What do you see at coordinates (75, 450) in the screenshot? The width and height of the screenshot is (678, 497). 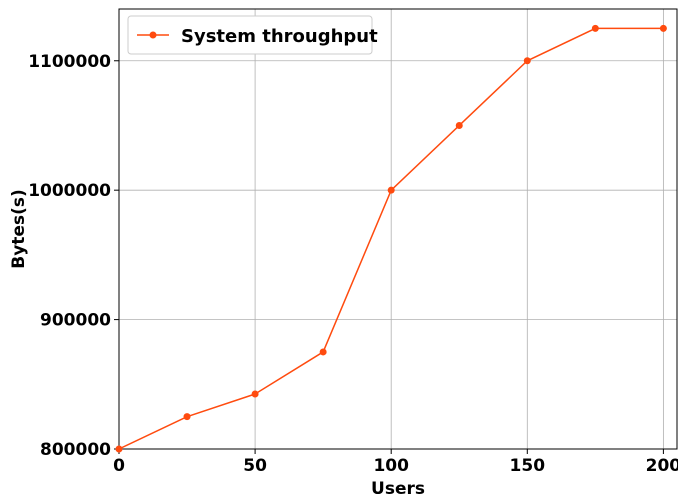 I see `y-tick-label: 800000` at bounding box center [75, 450].